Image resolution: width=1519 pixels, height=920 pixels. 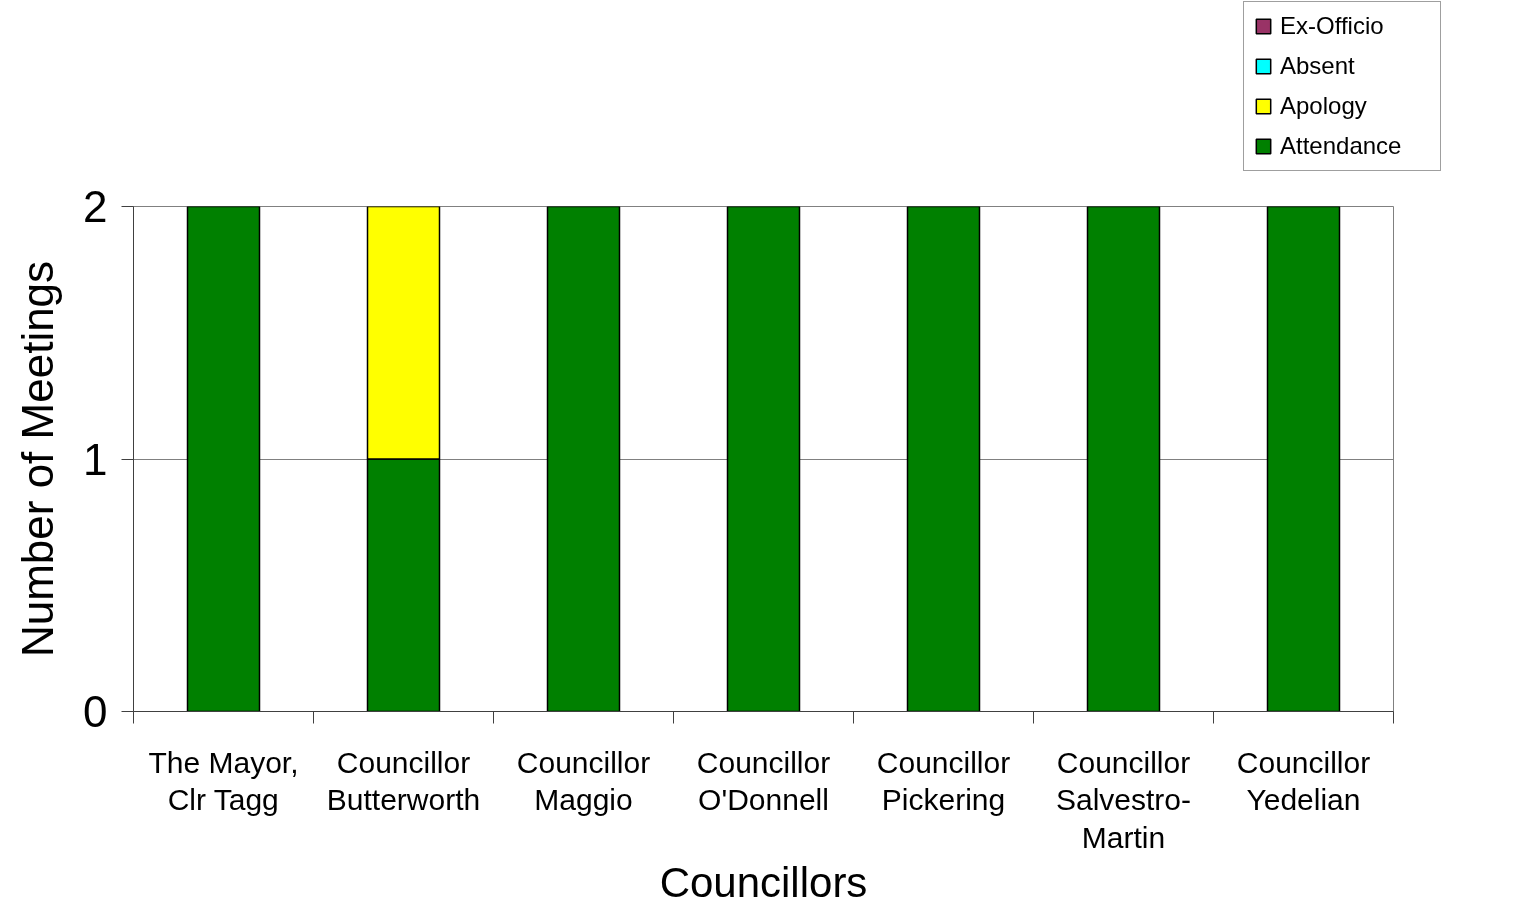 What do you see at coordinates (1123, 800) in the screenshot?
I see `x-tick-label: Councillor Salvestro-Martin` at bounding box center [1123, 800].